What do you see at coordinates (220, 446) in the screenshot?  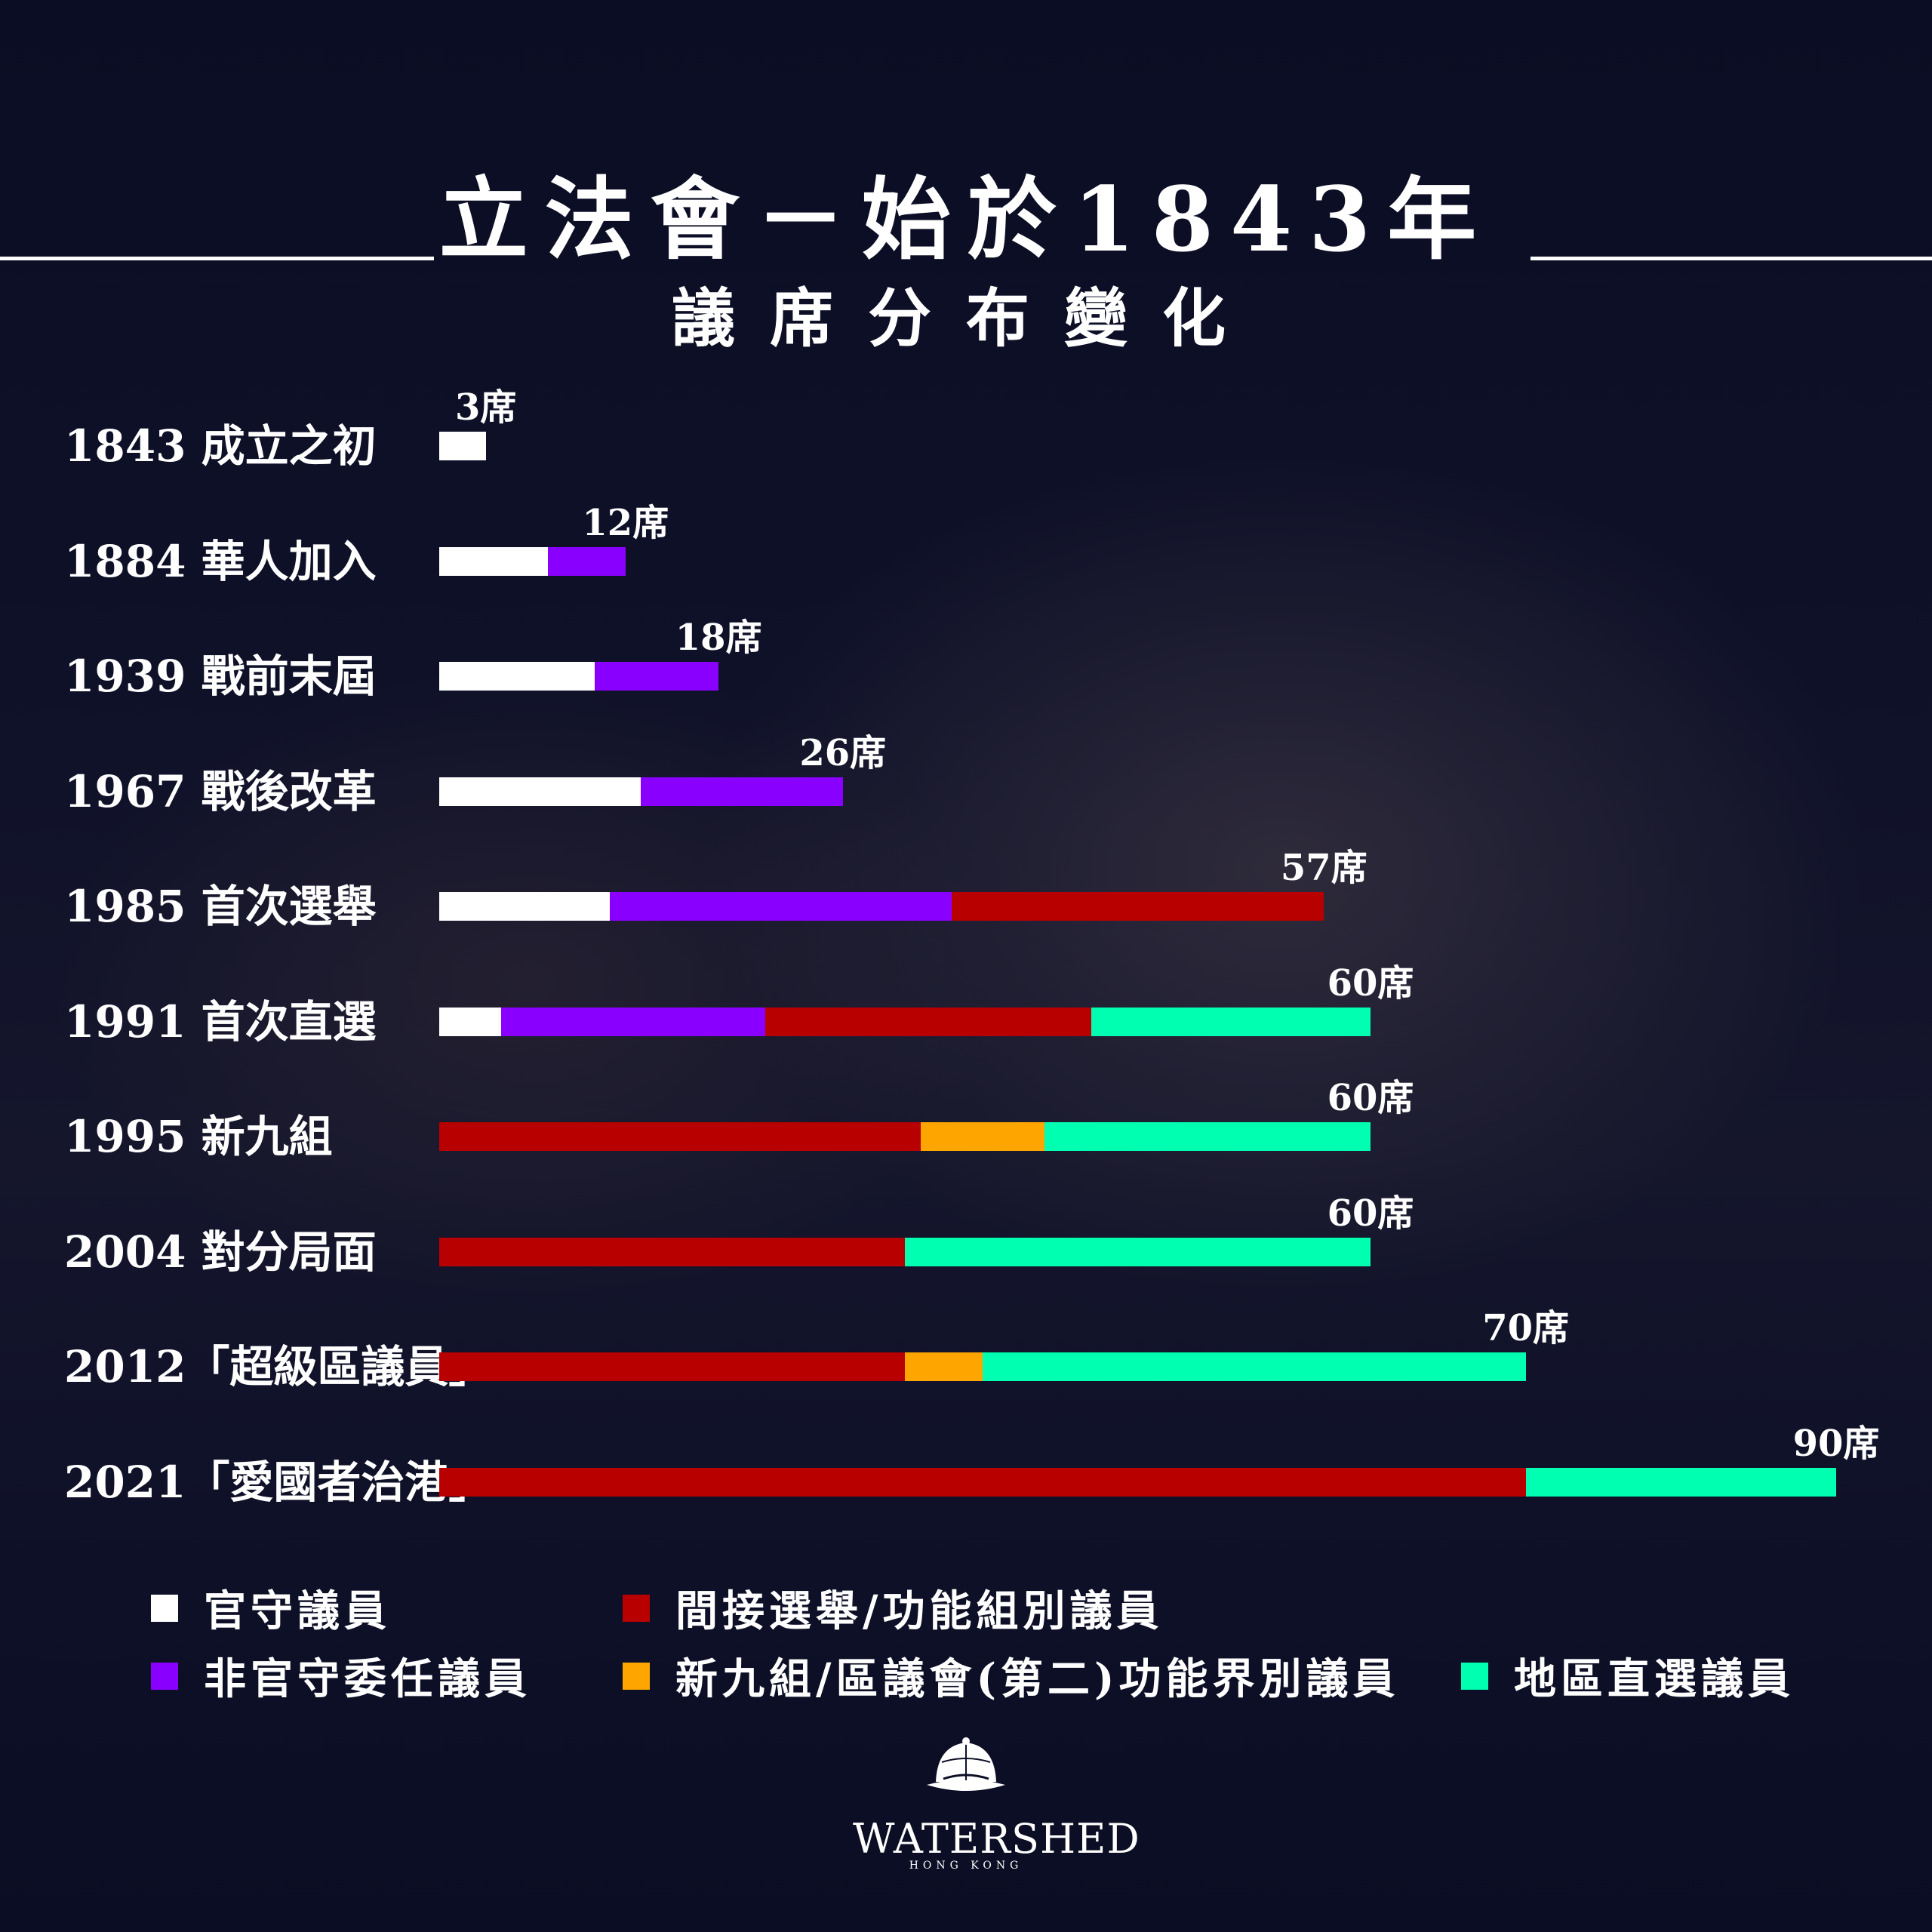 I see `row-label: 1843 成立之初` at bounding box center [220, 446].